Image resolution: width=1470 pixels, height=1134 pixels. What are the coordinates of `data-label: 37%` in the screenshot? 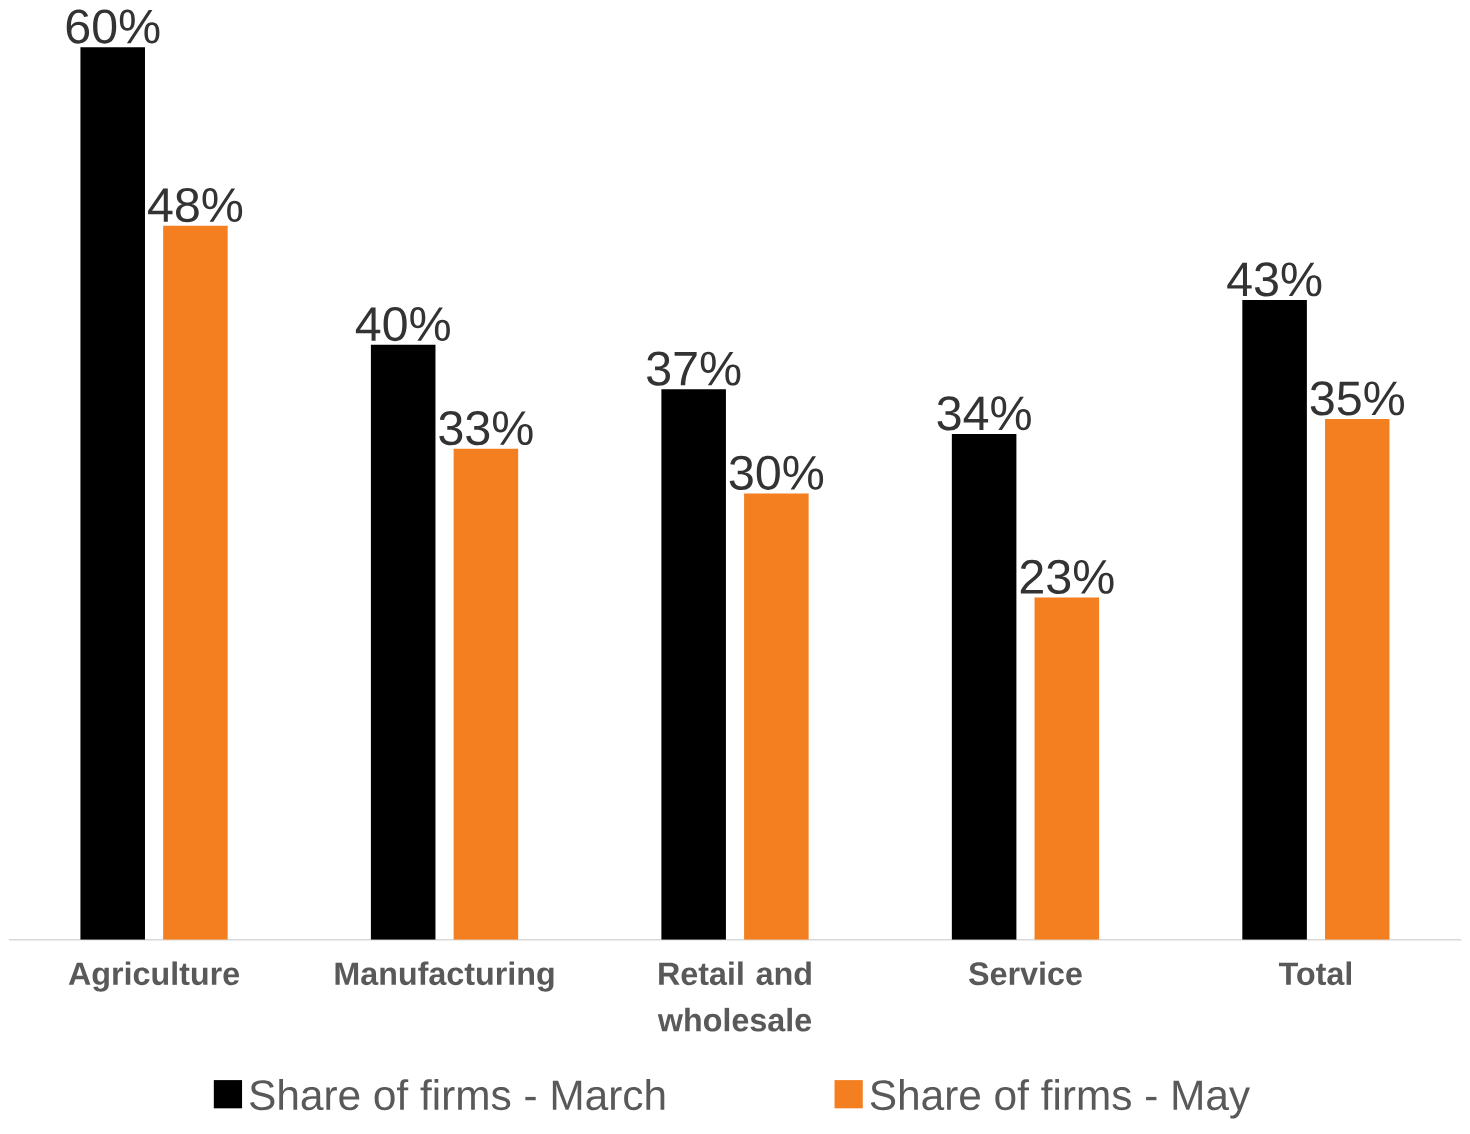 It's located at (694, 369).